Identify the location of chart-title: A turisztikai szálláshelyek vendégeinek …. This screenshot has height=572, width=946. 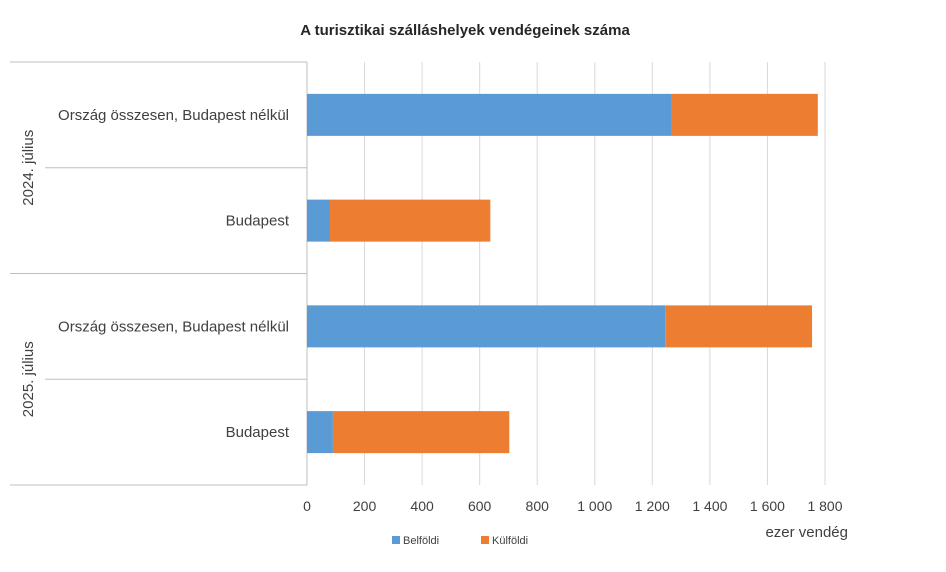
(465, 30).